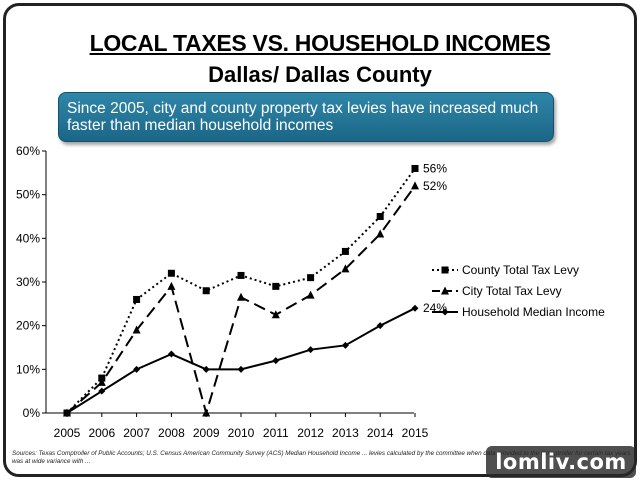  Describe the element at coordinates (136, 433) in the screenshot. I see `x-tick-label: 2007` at that location.